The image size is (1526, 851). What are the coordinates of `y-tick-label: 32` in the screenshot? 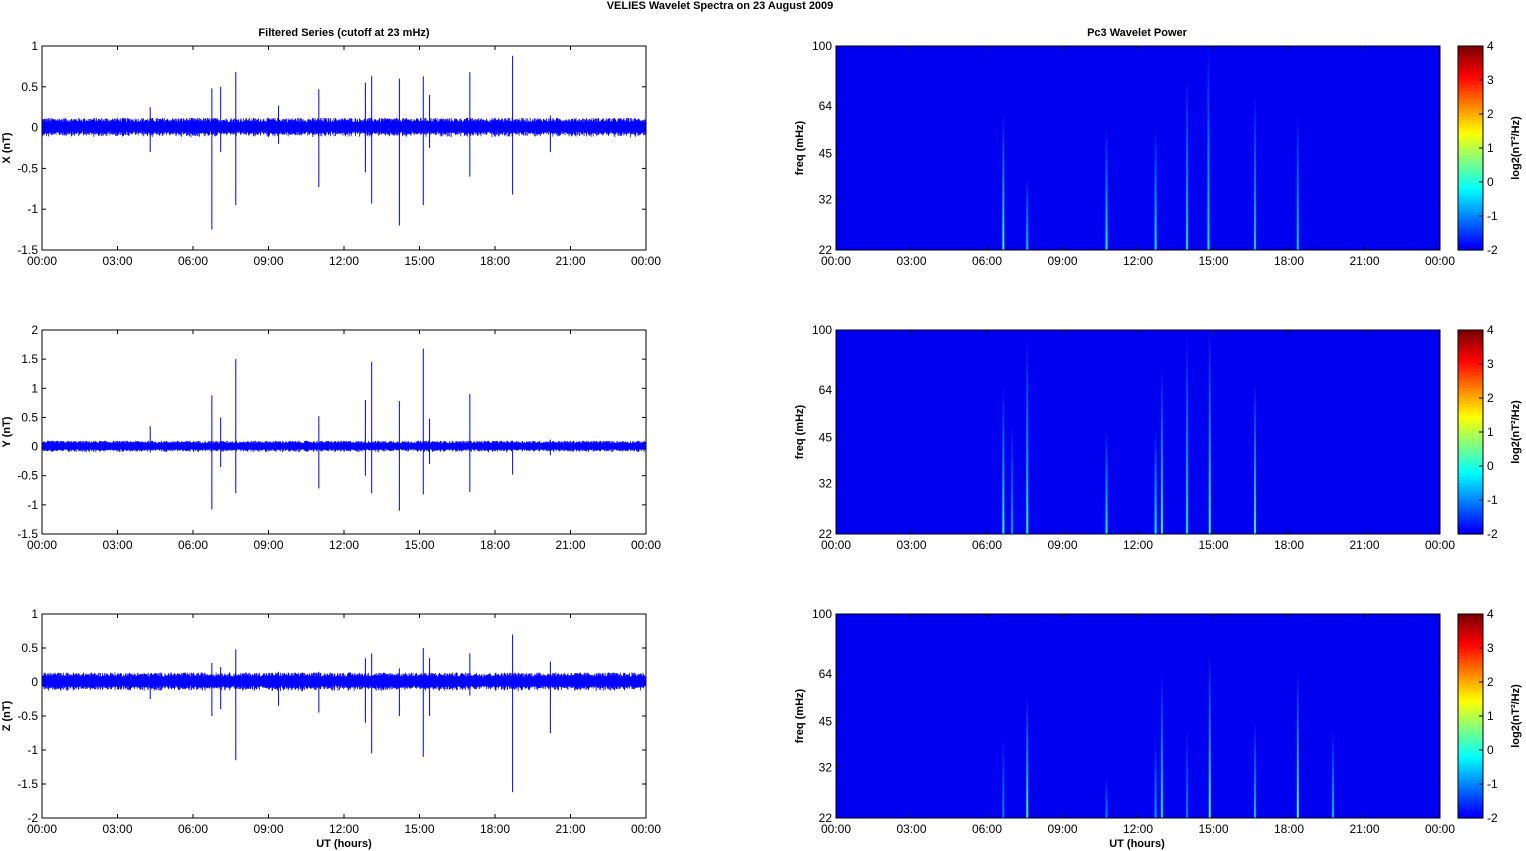 It's located at (826, 200).